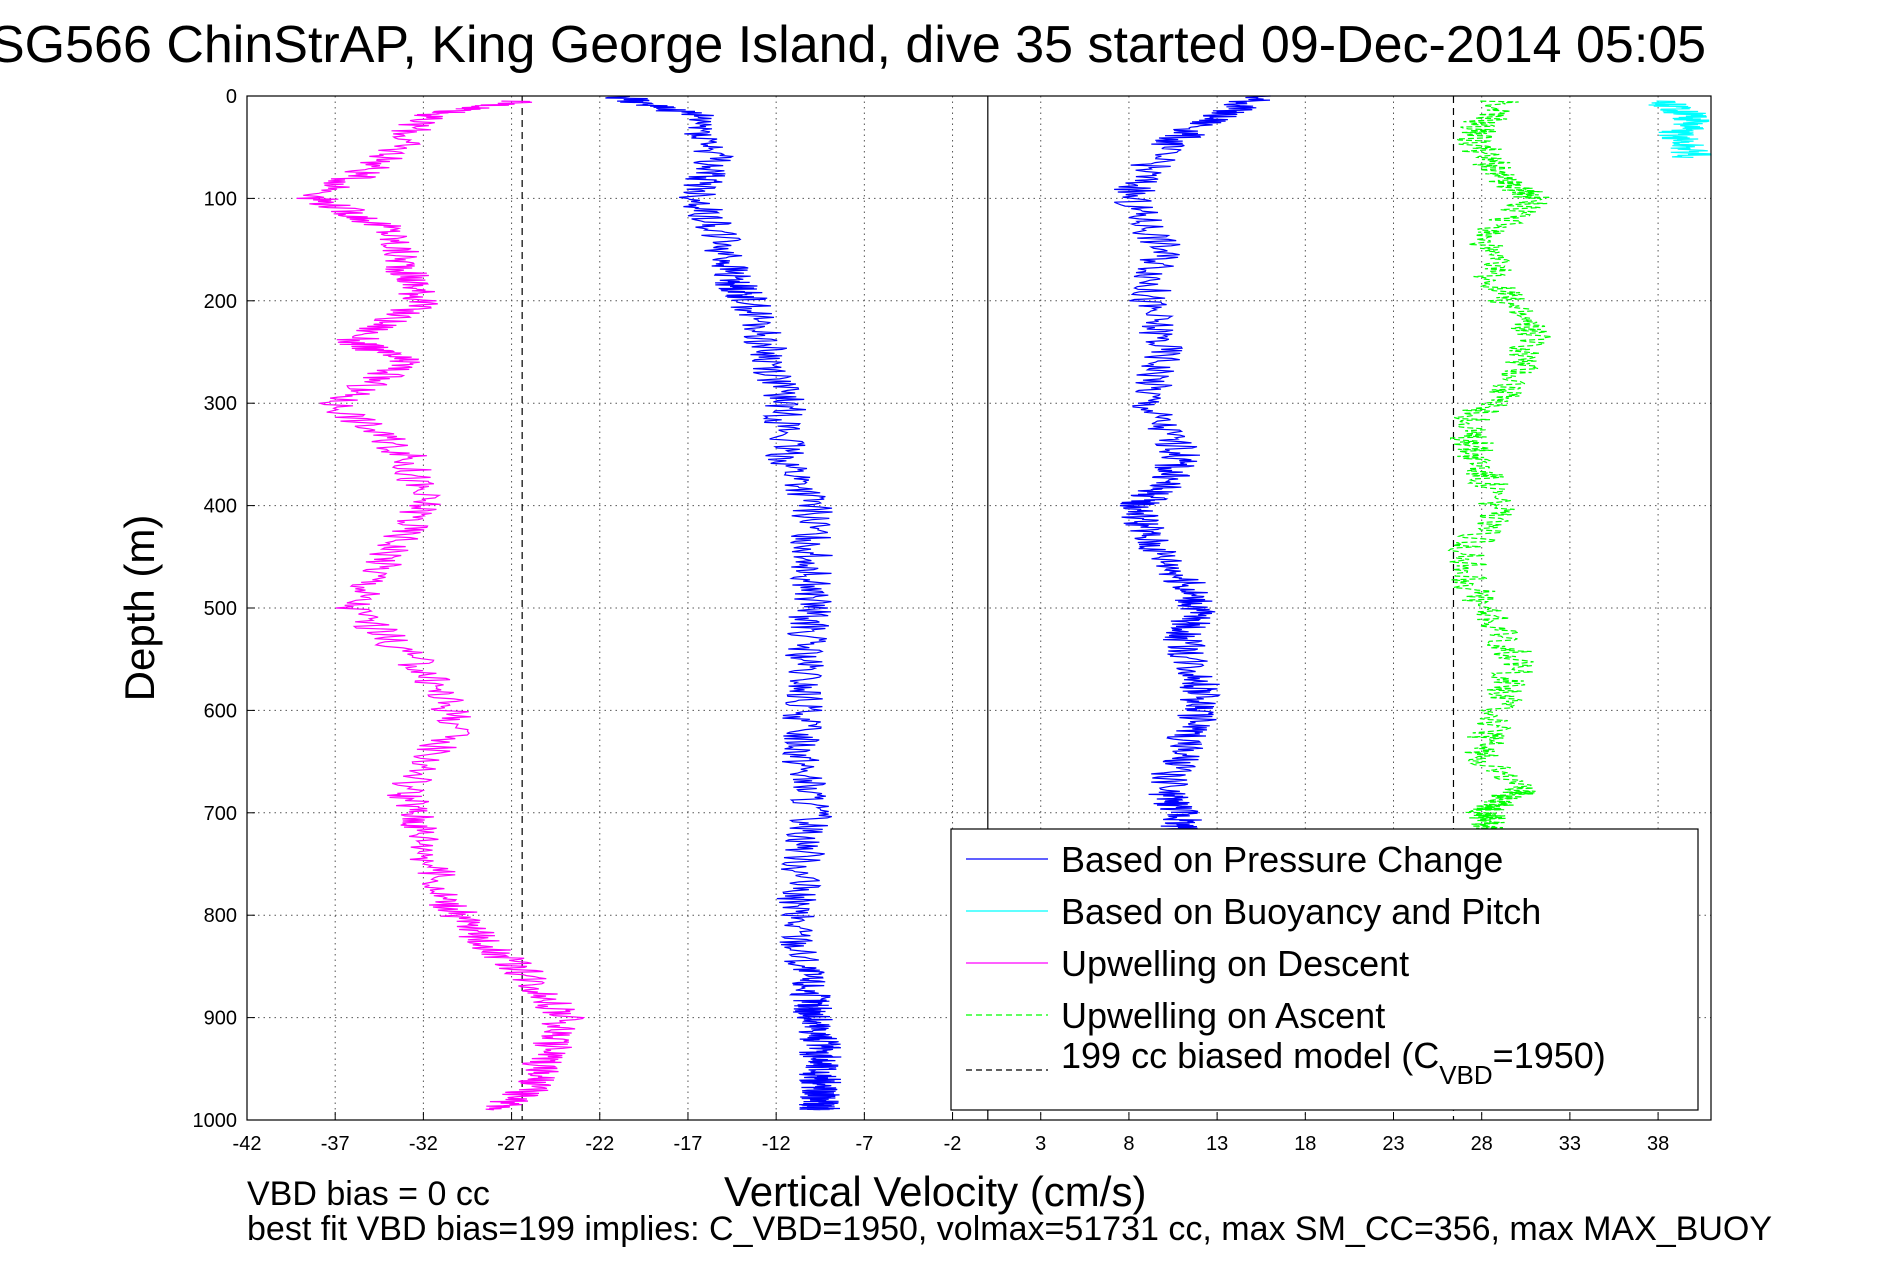 This screenshot has height=1262, width=1891. What do you see at coordinates (864, 1144) in the screenshot?
I see `x-tick-label: -7` at bounding box center [864, 1144].